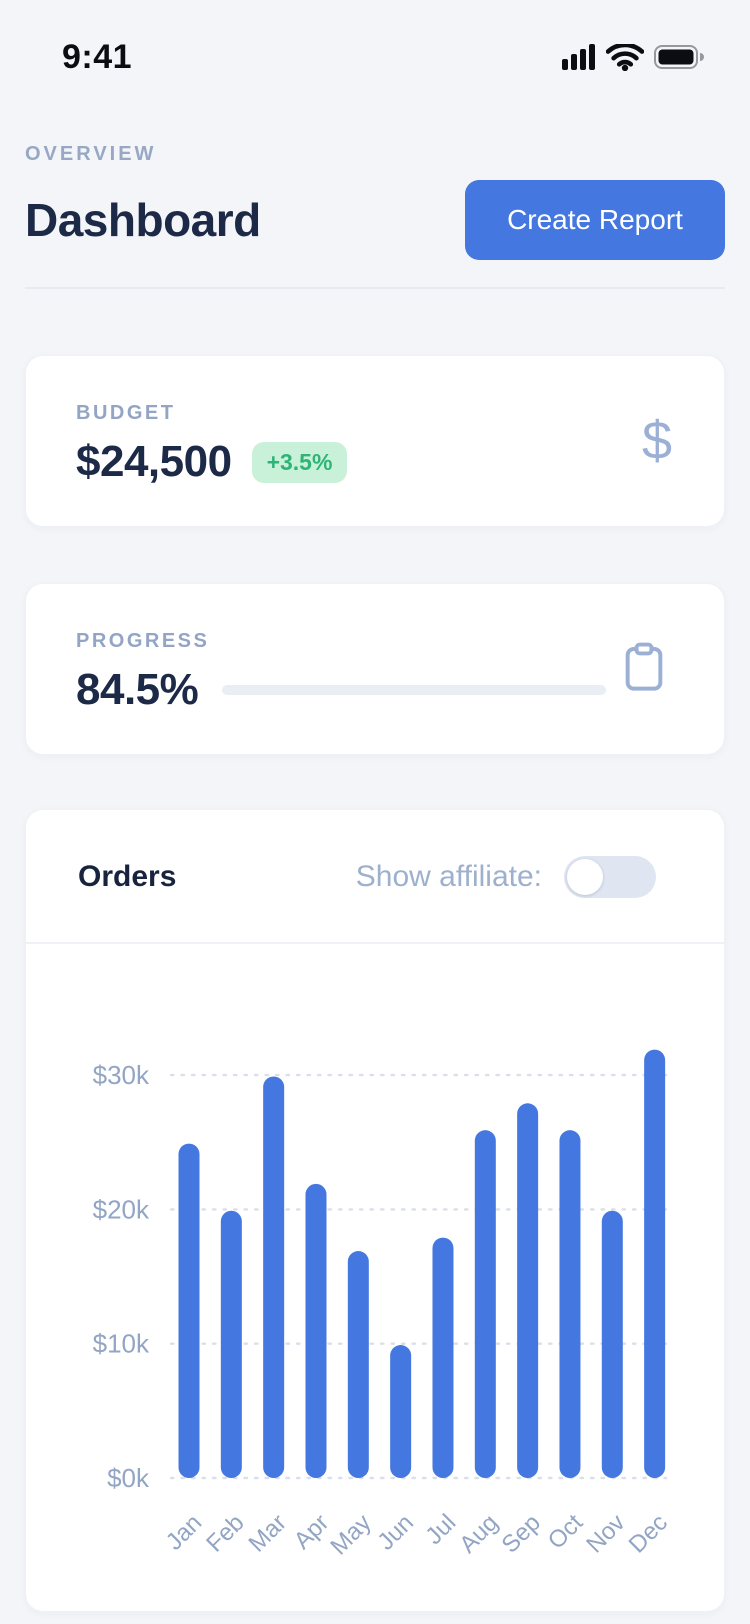 This screenshot has height=1624, width=750. I want to click on bar-mar, so click(274, 1277).